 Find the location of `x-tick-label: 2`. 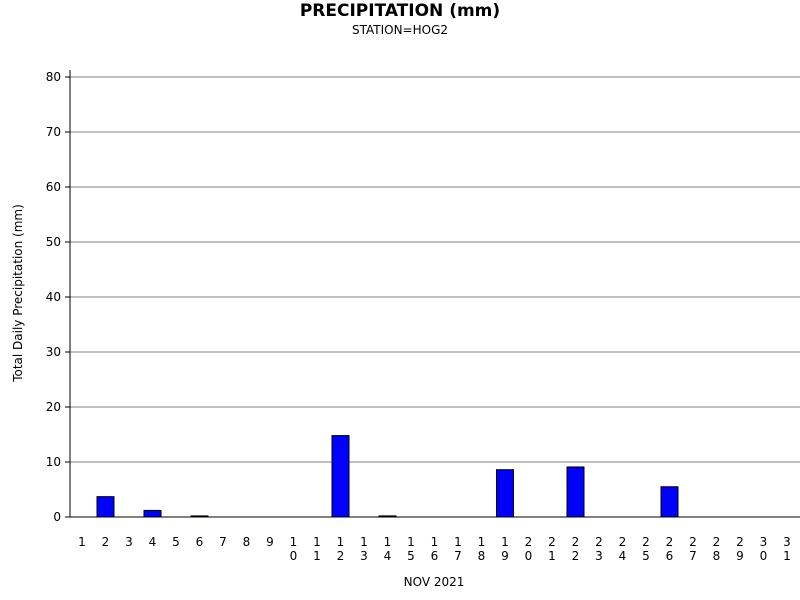

x-tick-label: 2 is located at coordinates (106, 542).